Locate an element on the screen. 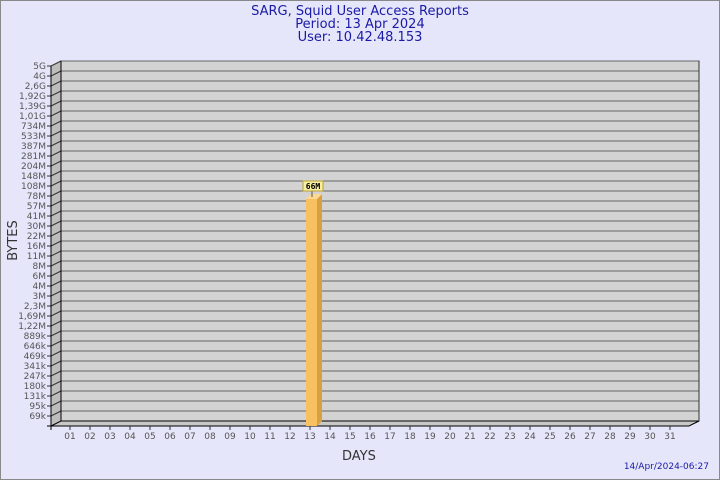  x-tick-label: 31 is located at coordinates (669, 437).